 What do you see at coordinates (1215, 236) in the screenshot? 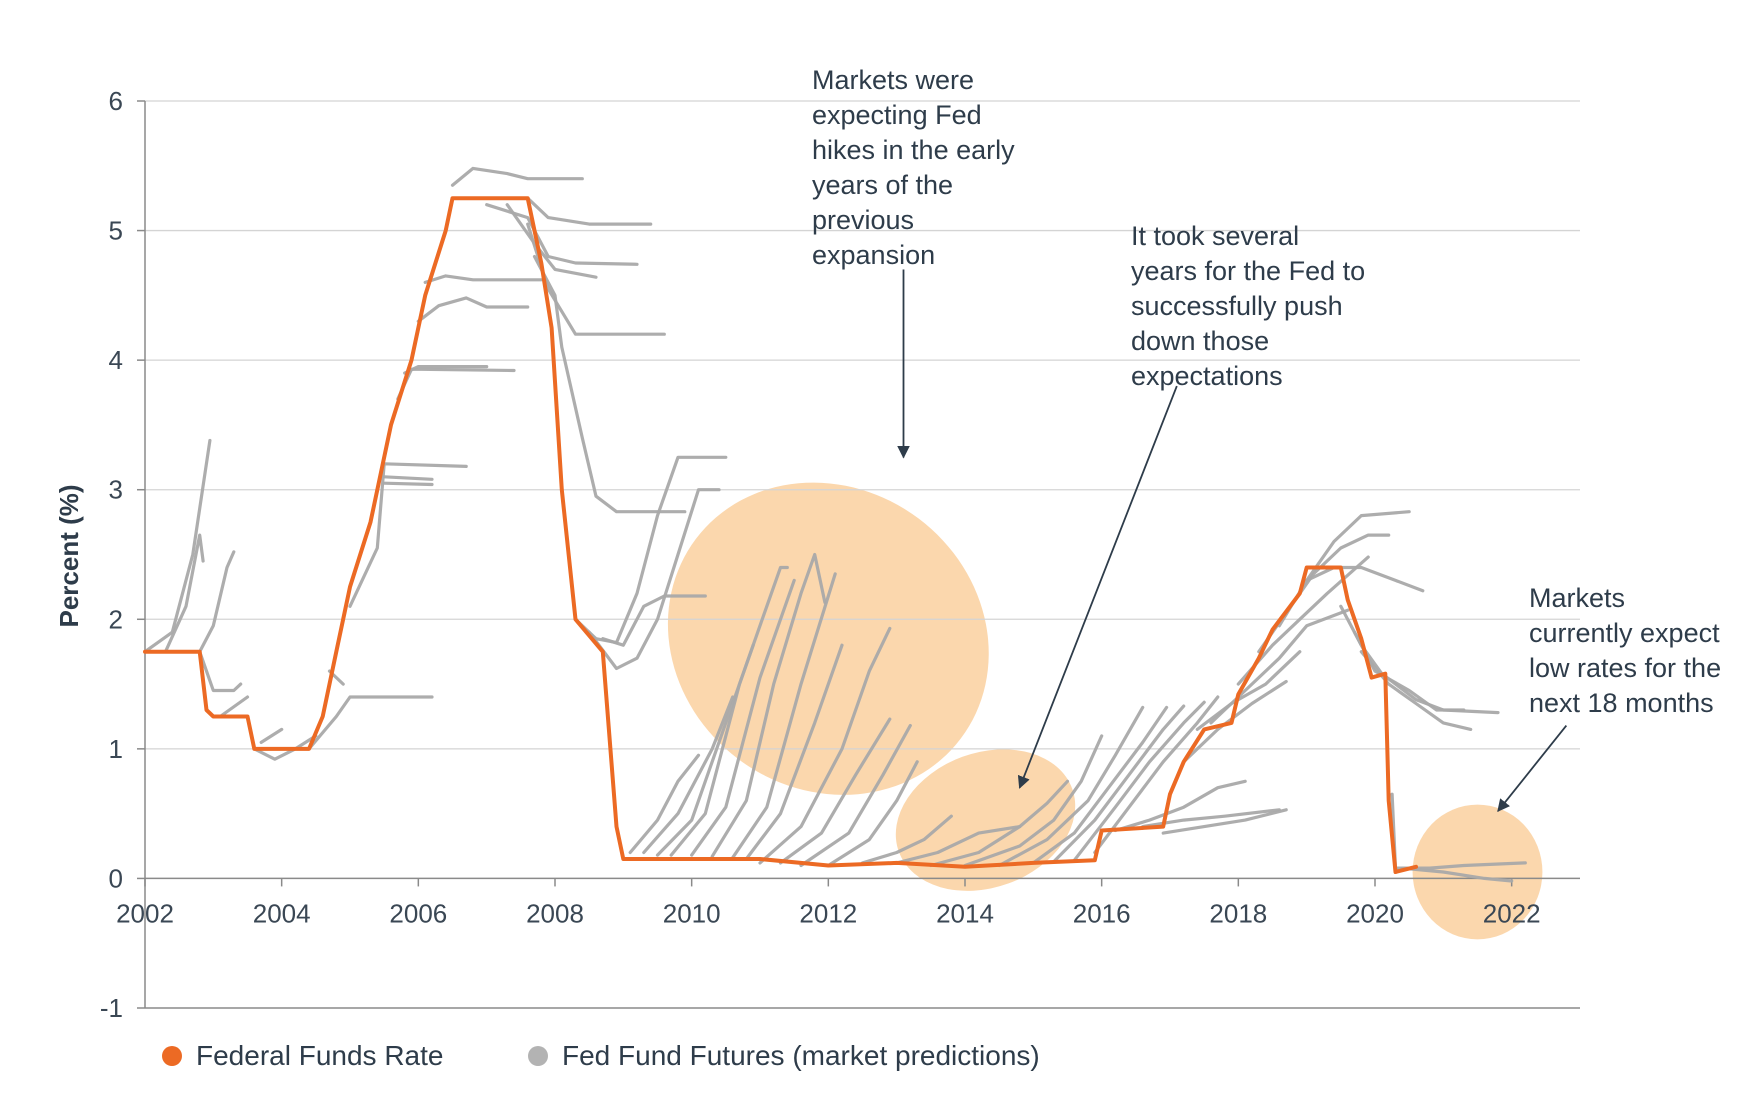
I see `annotation-text-line: It took several` at bounding box center [1215, 236].